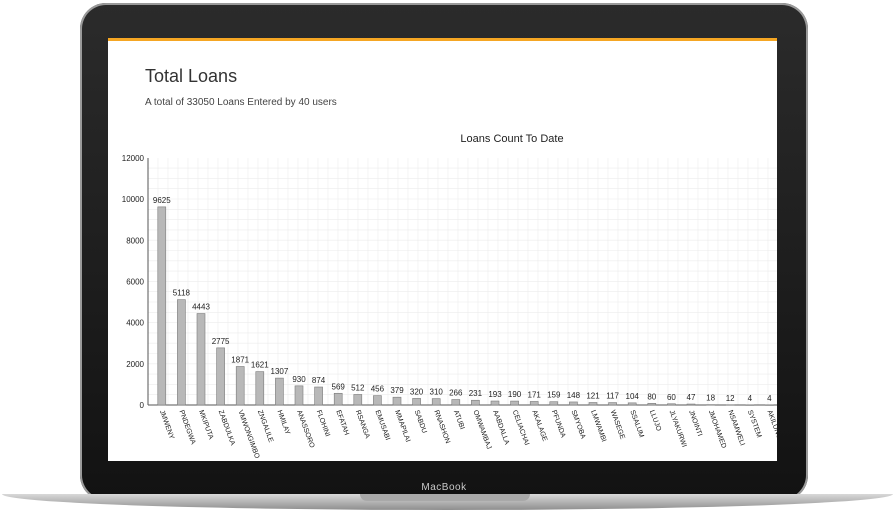  I want to click on y-tick-label: 0, so click(142, 405).